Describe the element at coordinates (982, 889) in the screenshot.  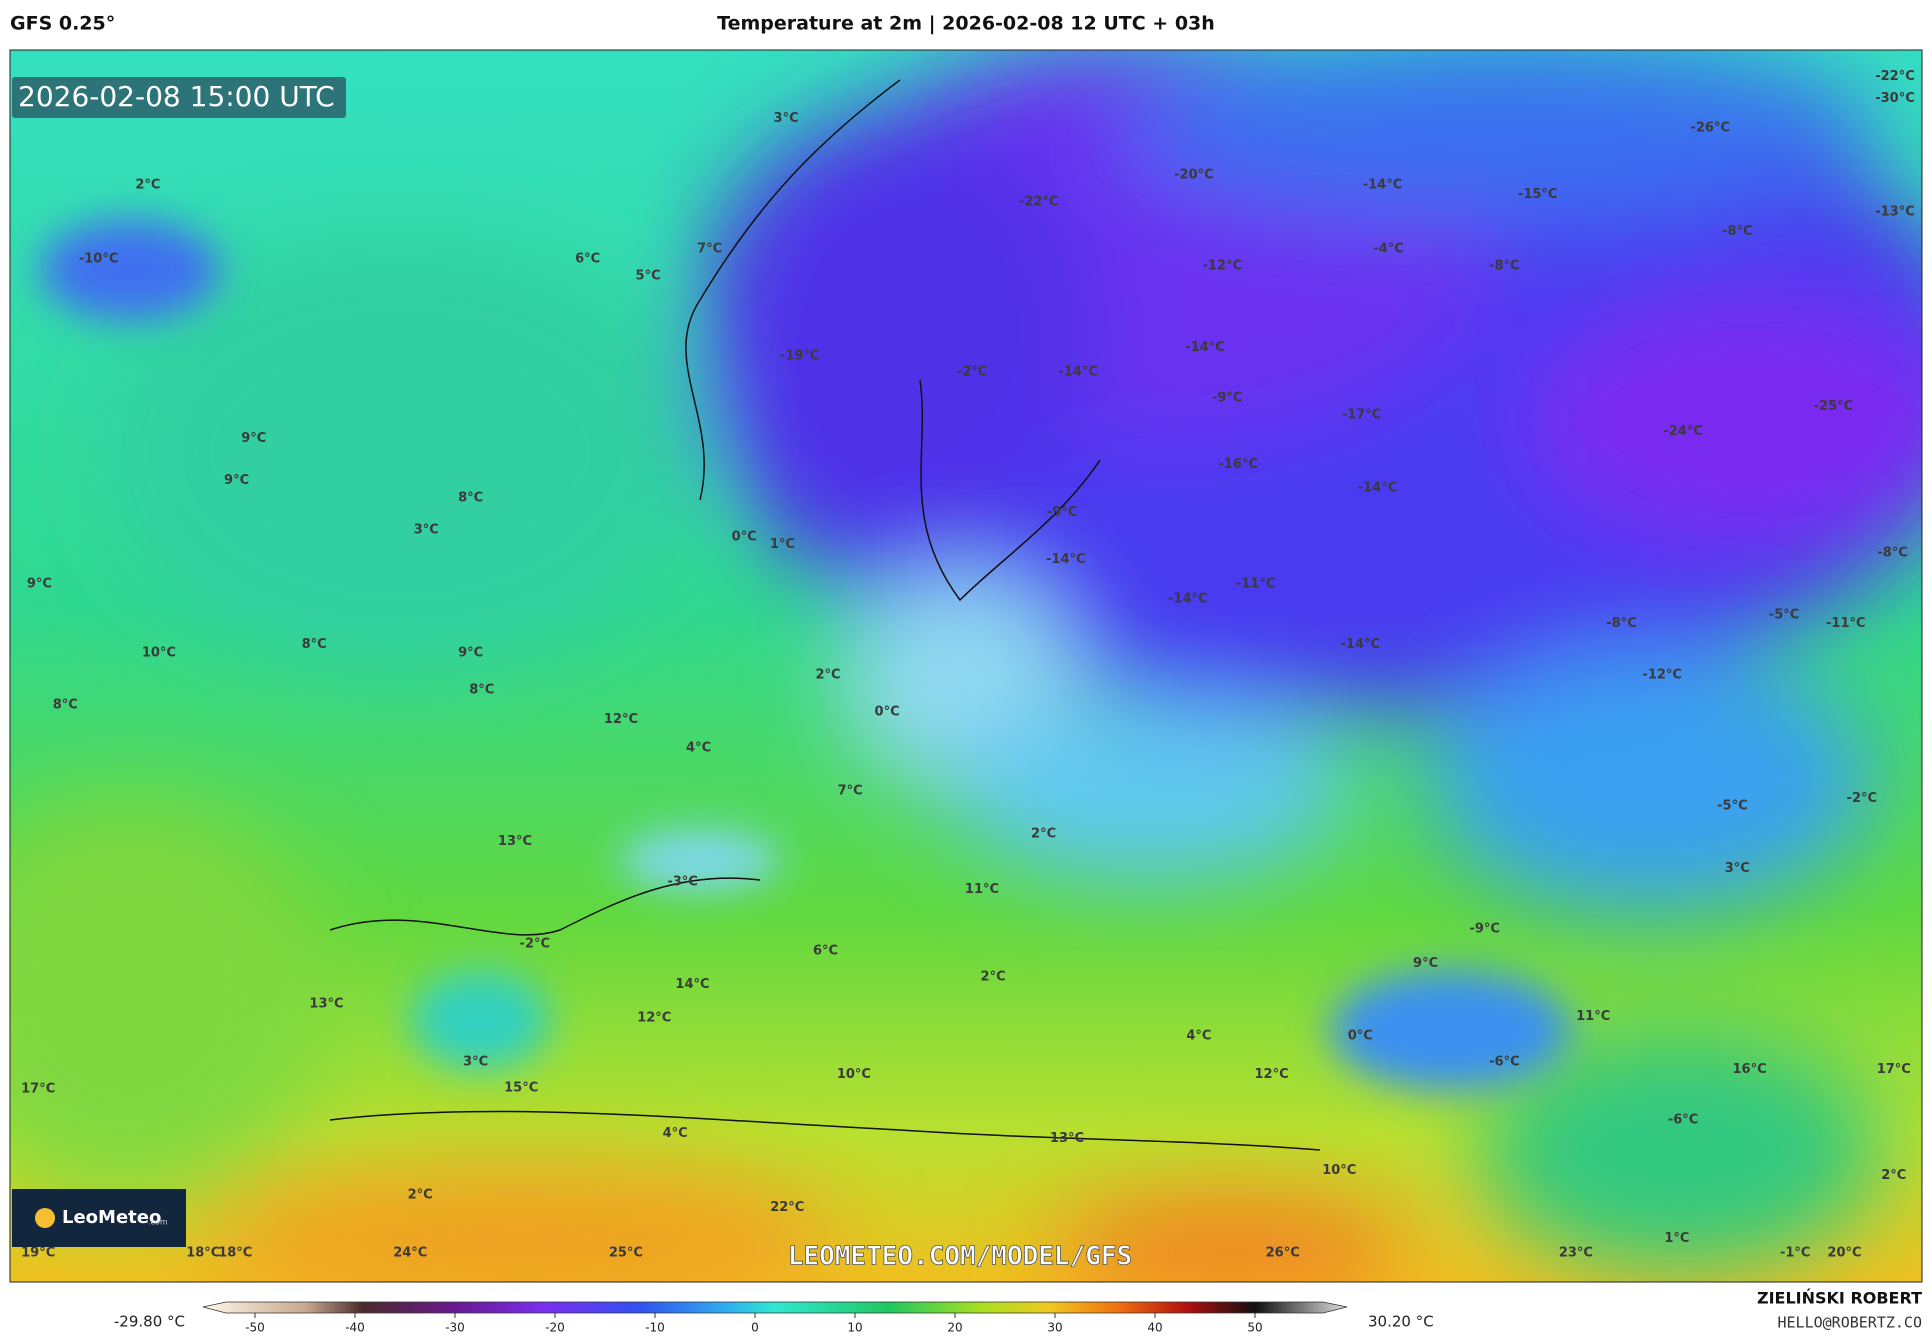
I see `temperature-label: 11°C` at that location.